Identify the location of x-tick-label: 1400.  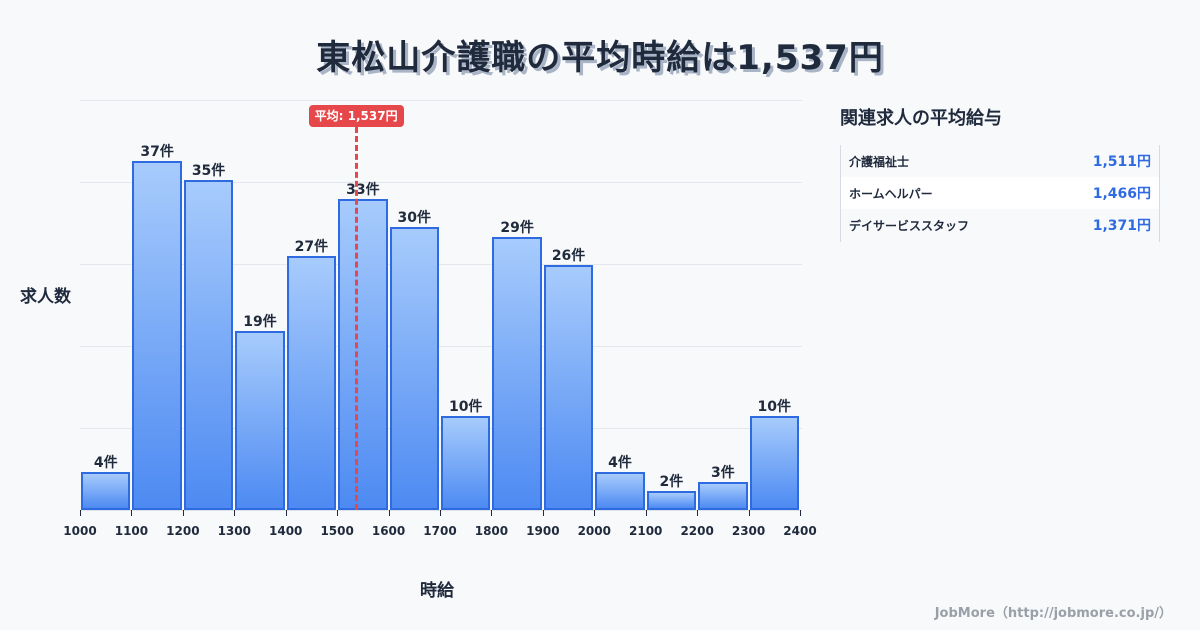
(286, 531).